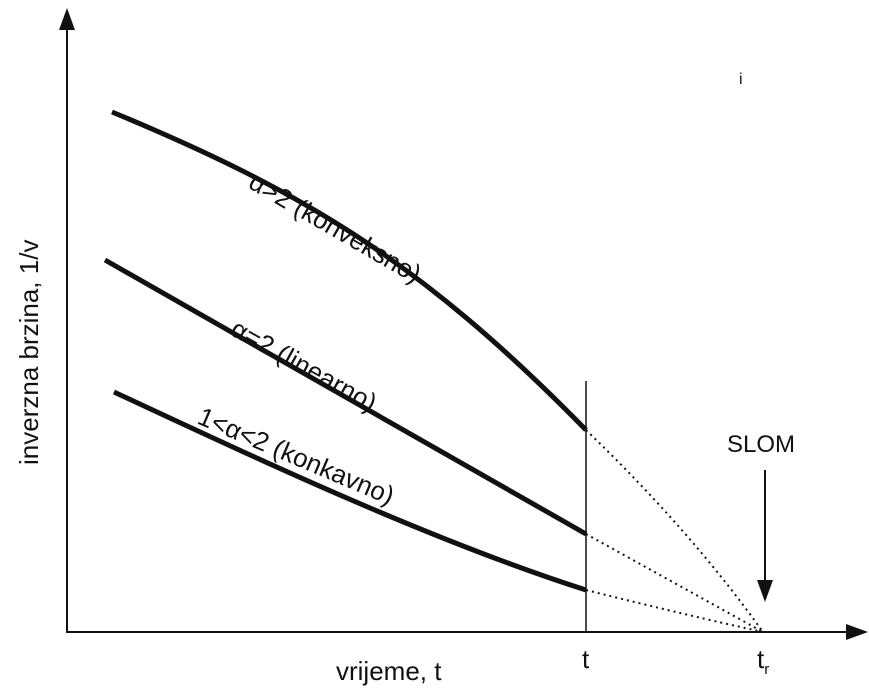 The width and height of the screenshot is (869, 689). I want to click on curve-concave-extrapolation, so click(674, 611).